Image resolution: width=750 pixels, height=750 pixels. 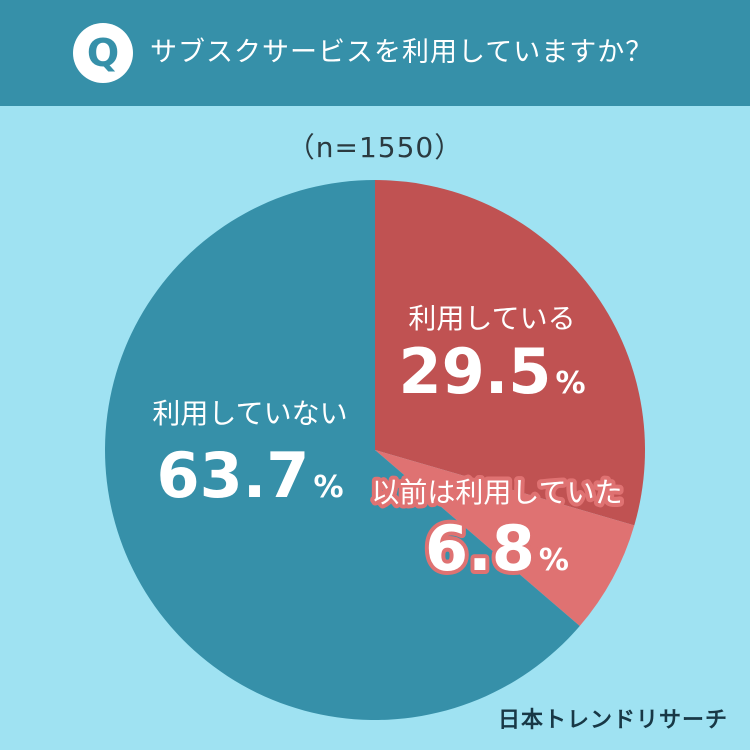 I want to click on brand-logo-text: 日本トレンドリサーチ, so click(x=612, y=720).